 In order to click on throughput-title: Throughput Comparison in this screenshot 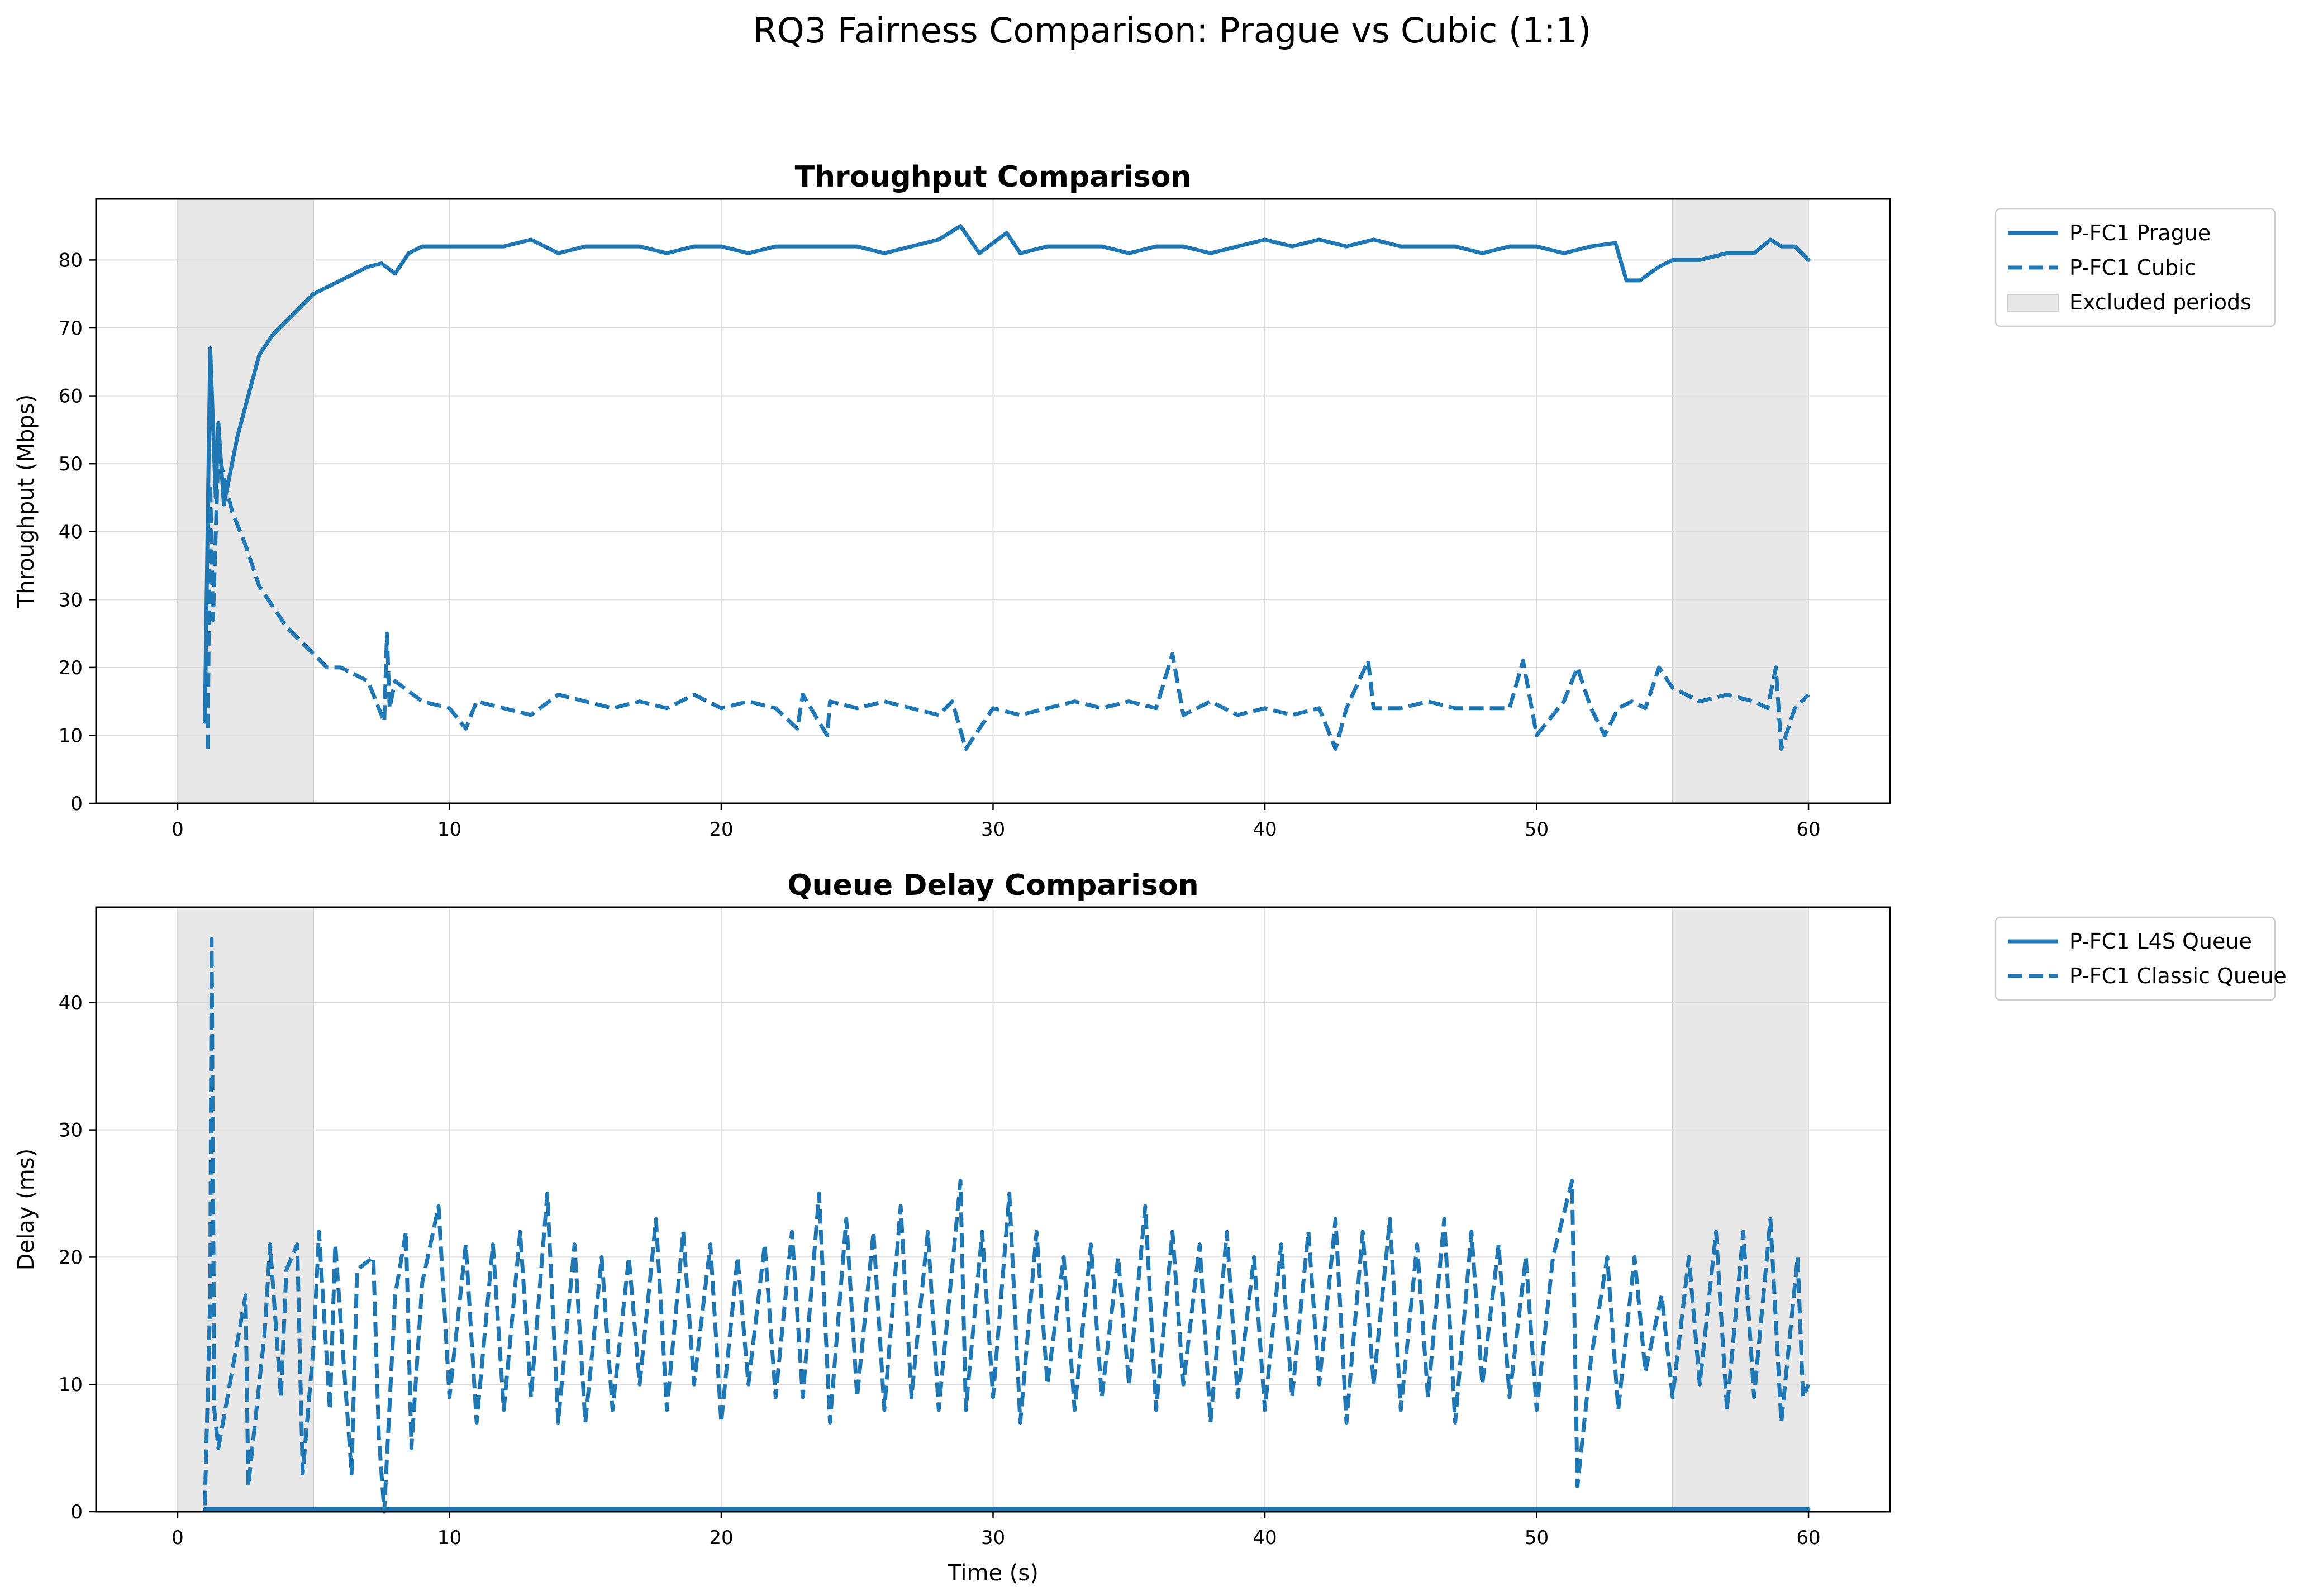, I will do `click(993, 177)`.